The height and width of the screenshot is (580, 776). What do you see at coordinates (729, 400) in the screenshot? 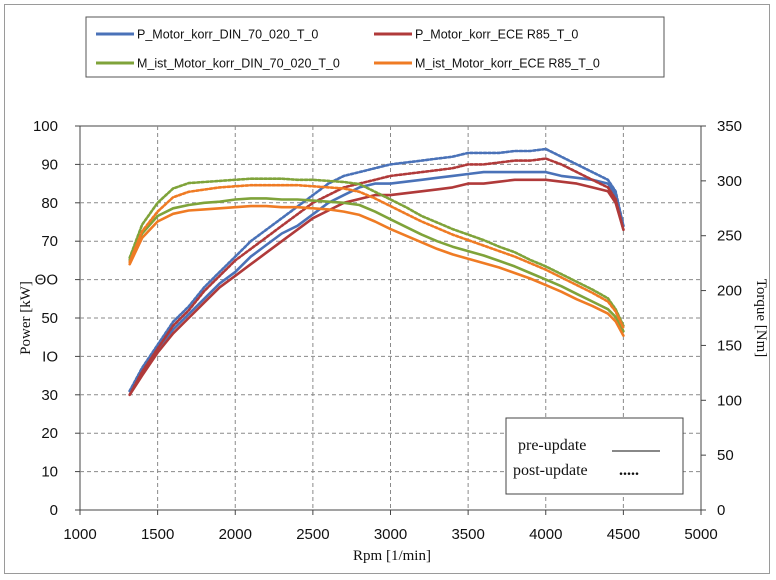
I see `y-right-tick-label: 100` at bounding box center [729, 400].